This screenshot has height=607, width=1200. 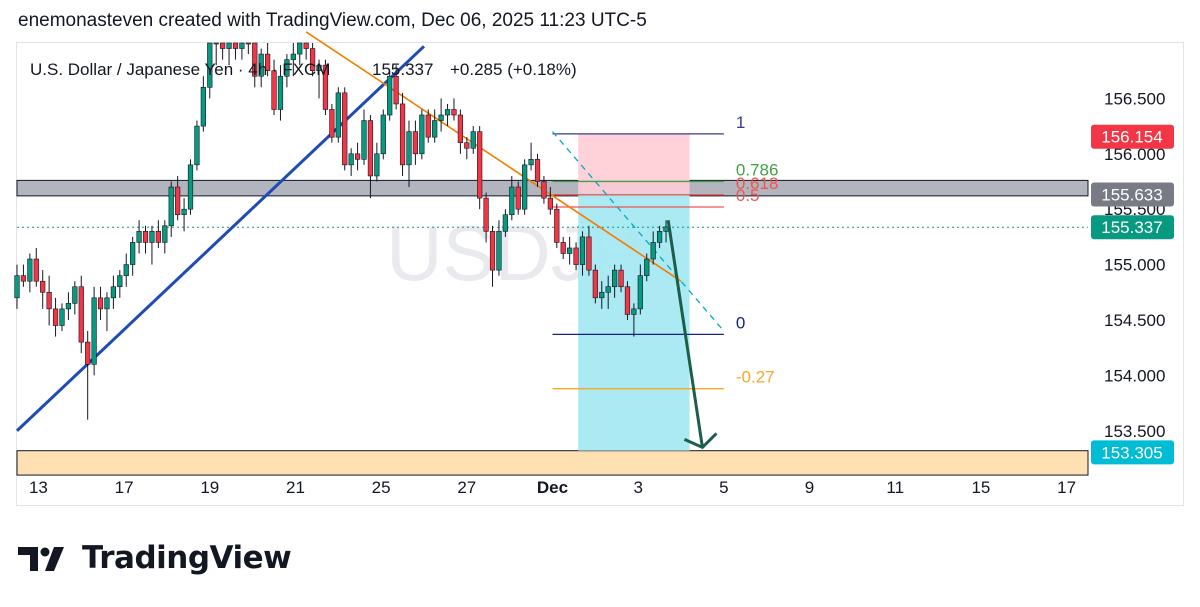 I want to click on projection-arrow, so click(x=692, y=335).